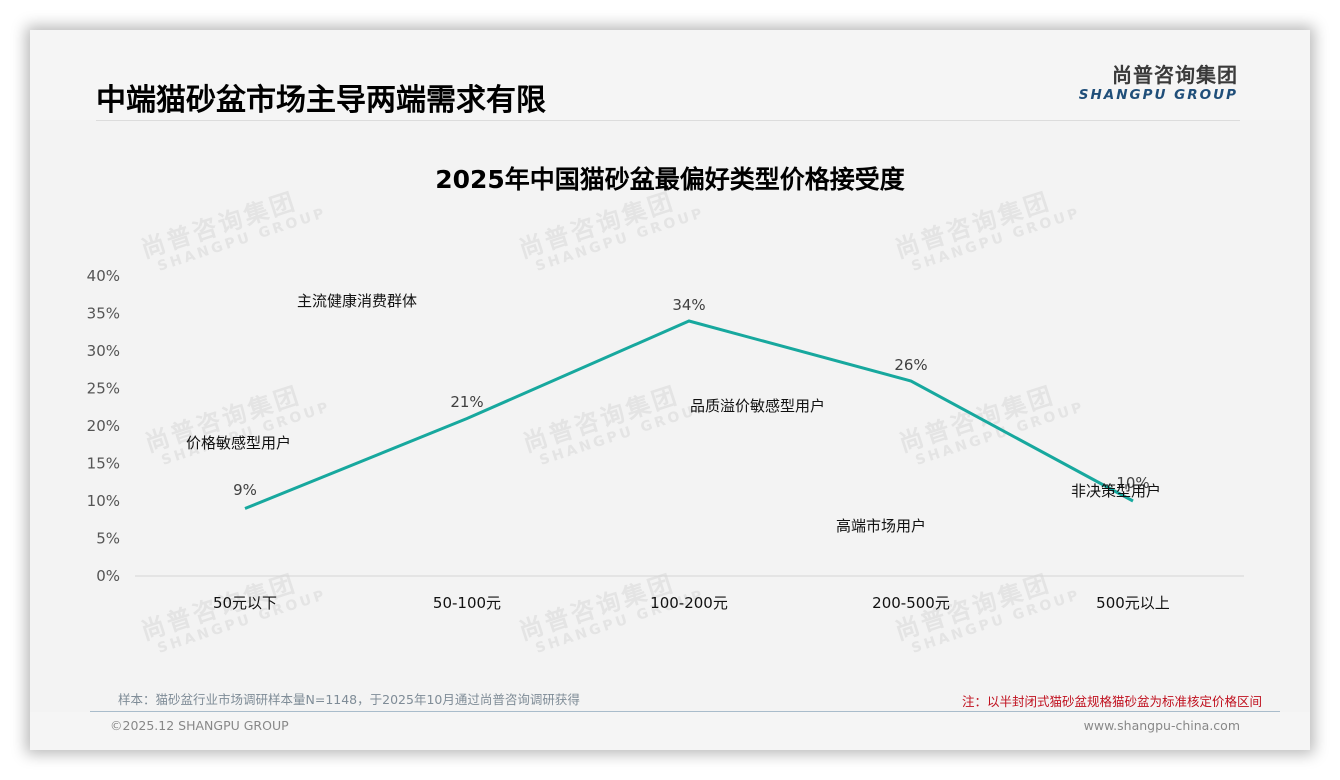  I want to click on company-logo: 尚普咨询集团 SHANGPU GROUP, so click(1158, 83).